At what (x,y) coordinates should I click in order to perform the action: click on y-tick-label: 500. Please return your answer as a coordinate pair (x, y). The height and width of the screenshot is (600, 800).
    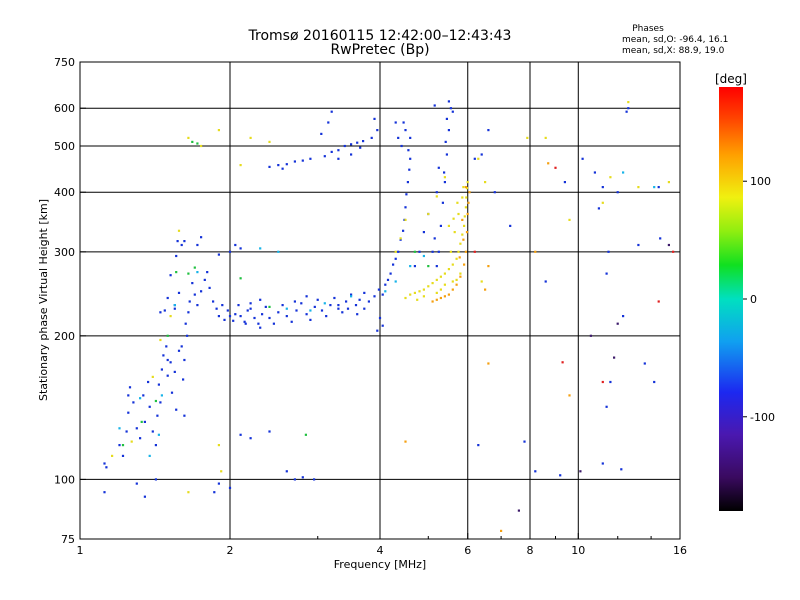
    Looking at the image, I should click on (64, 146).